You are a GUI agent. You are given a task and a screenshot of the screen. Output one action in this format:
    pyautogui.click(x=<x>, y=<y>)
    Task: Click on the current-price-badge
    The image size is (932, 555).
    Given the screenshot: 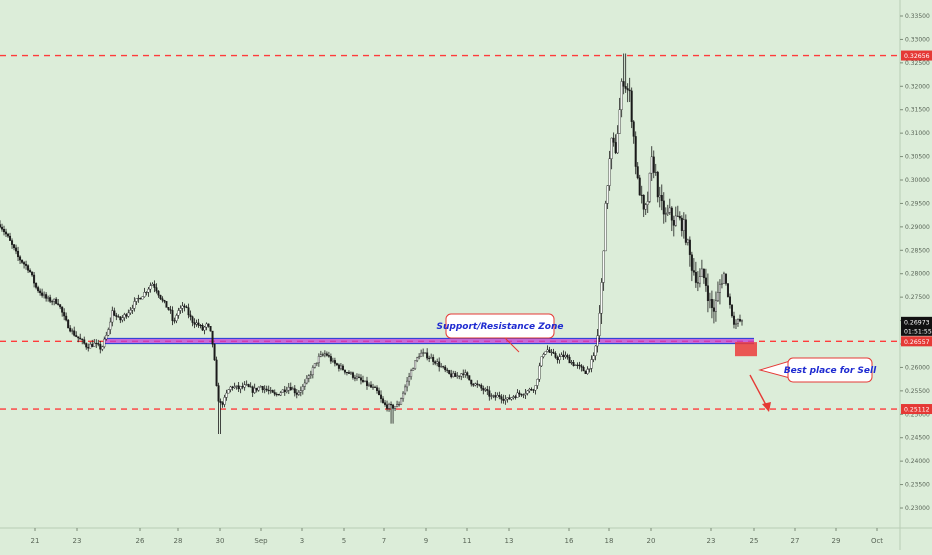 What is the action you would take?
    pyautogui.click(x=916, y=326)
    